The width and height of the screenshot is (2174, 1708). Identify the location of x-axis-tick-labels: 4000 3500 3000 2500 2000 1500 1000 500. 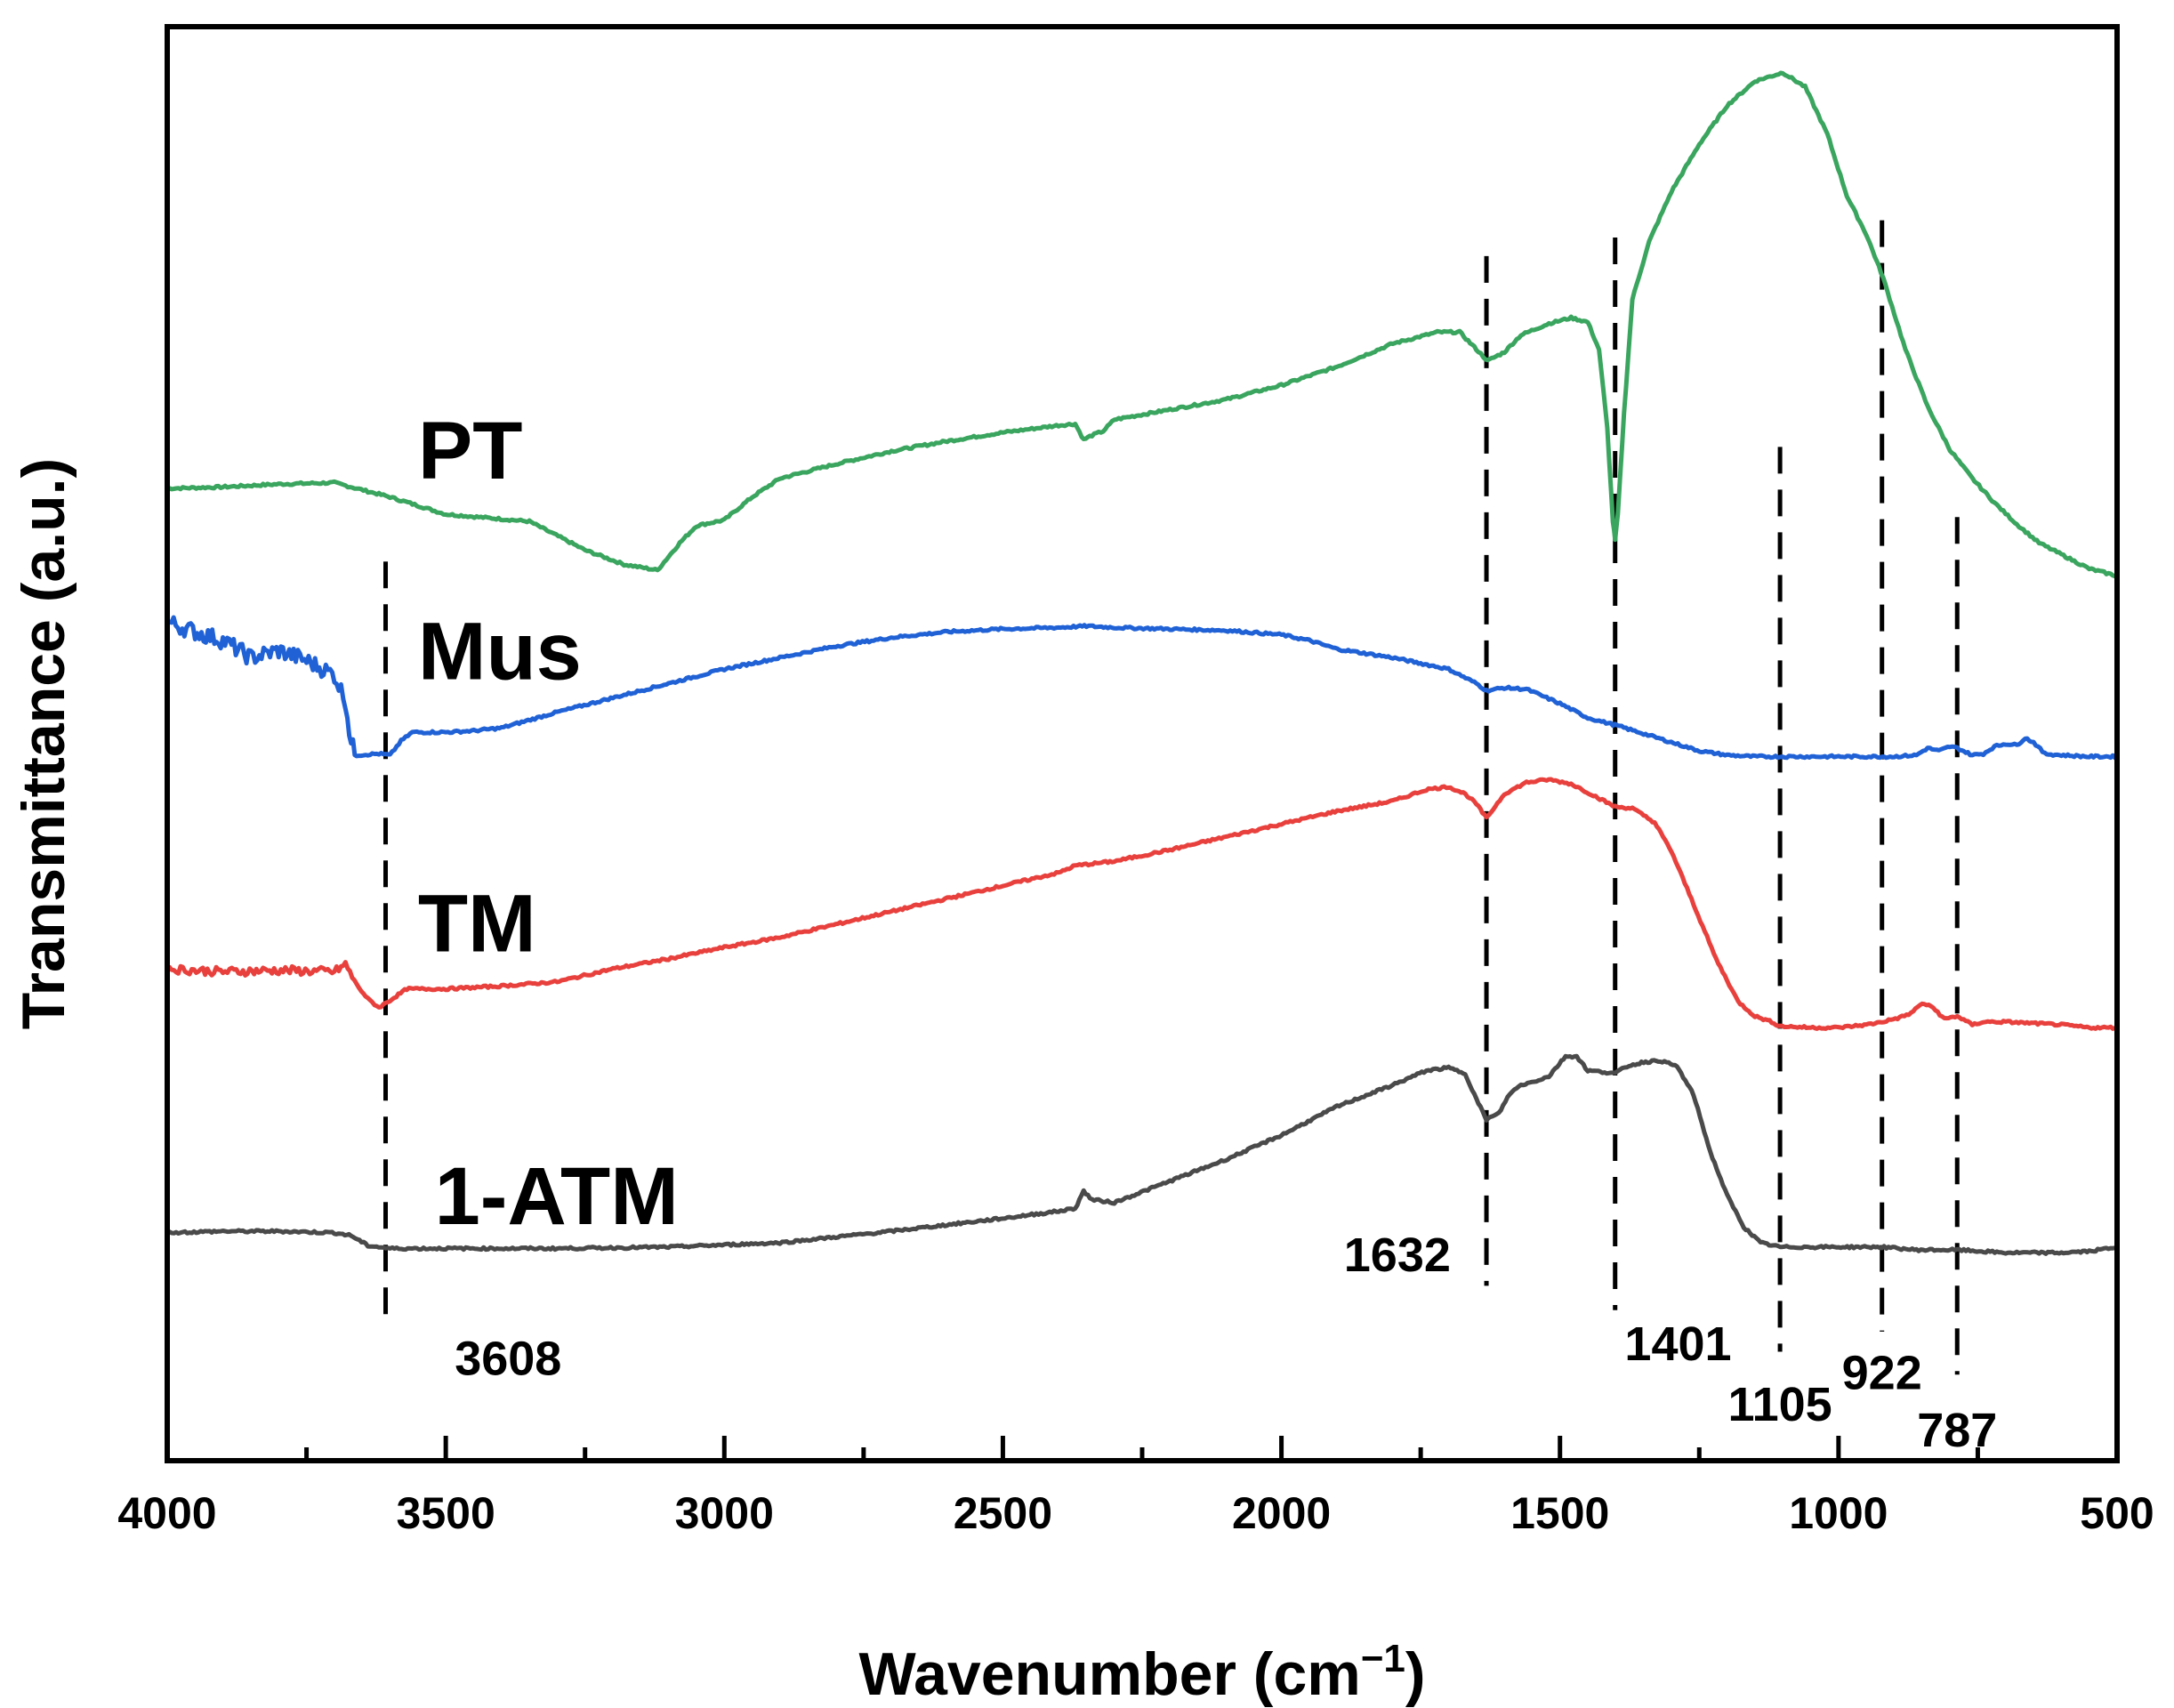
(1135, 1513).